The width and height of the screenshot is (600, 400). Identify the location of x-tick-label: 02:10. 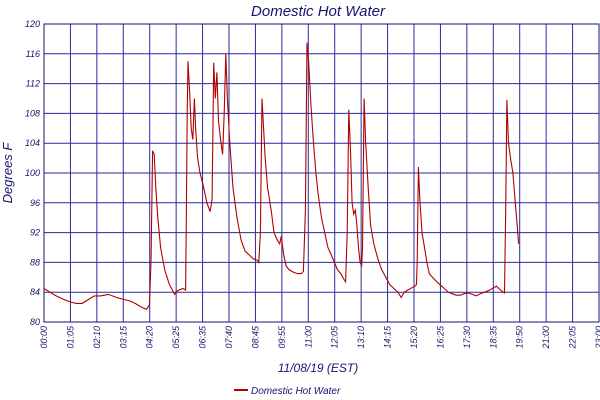
(97, 337).